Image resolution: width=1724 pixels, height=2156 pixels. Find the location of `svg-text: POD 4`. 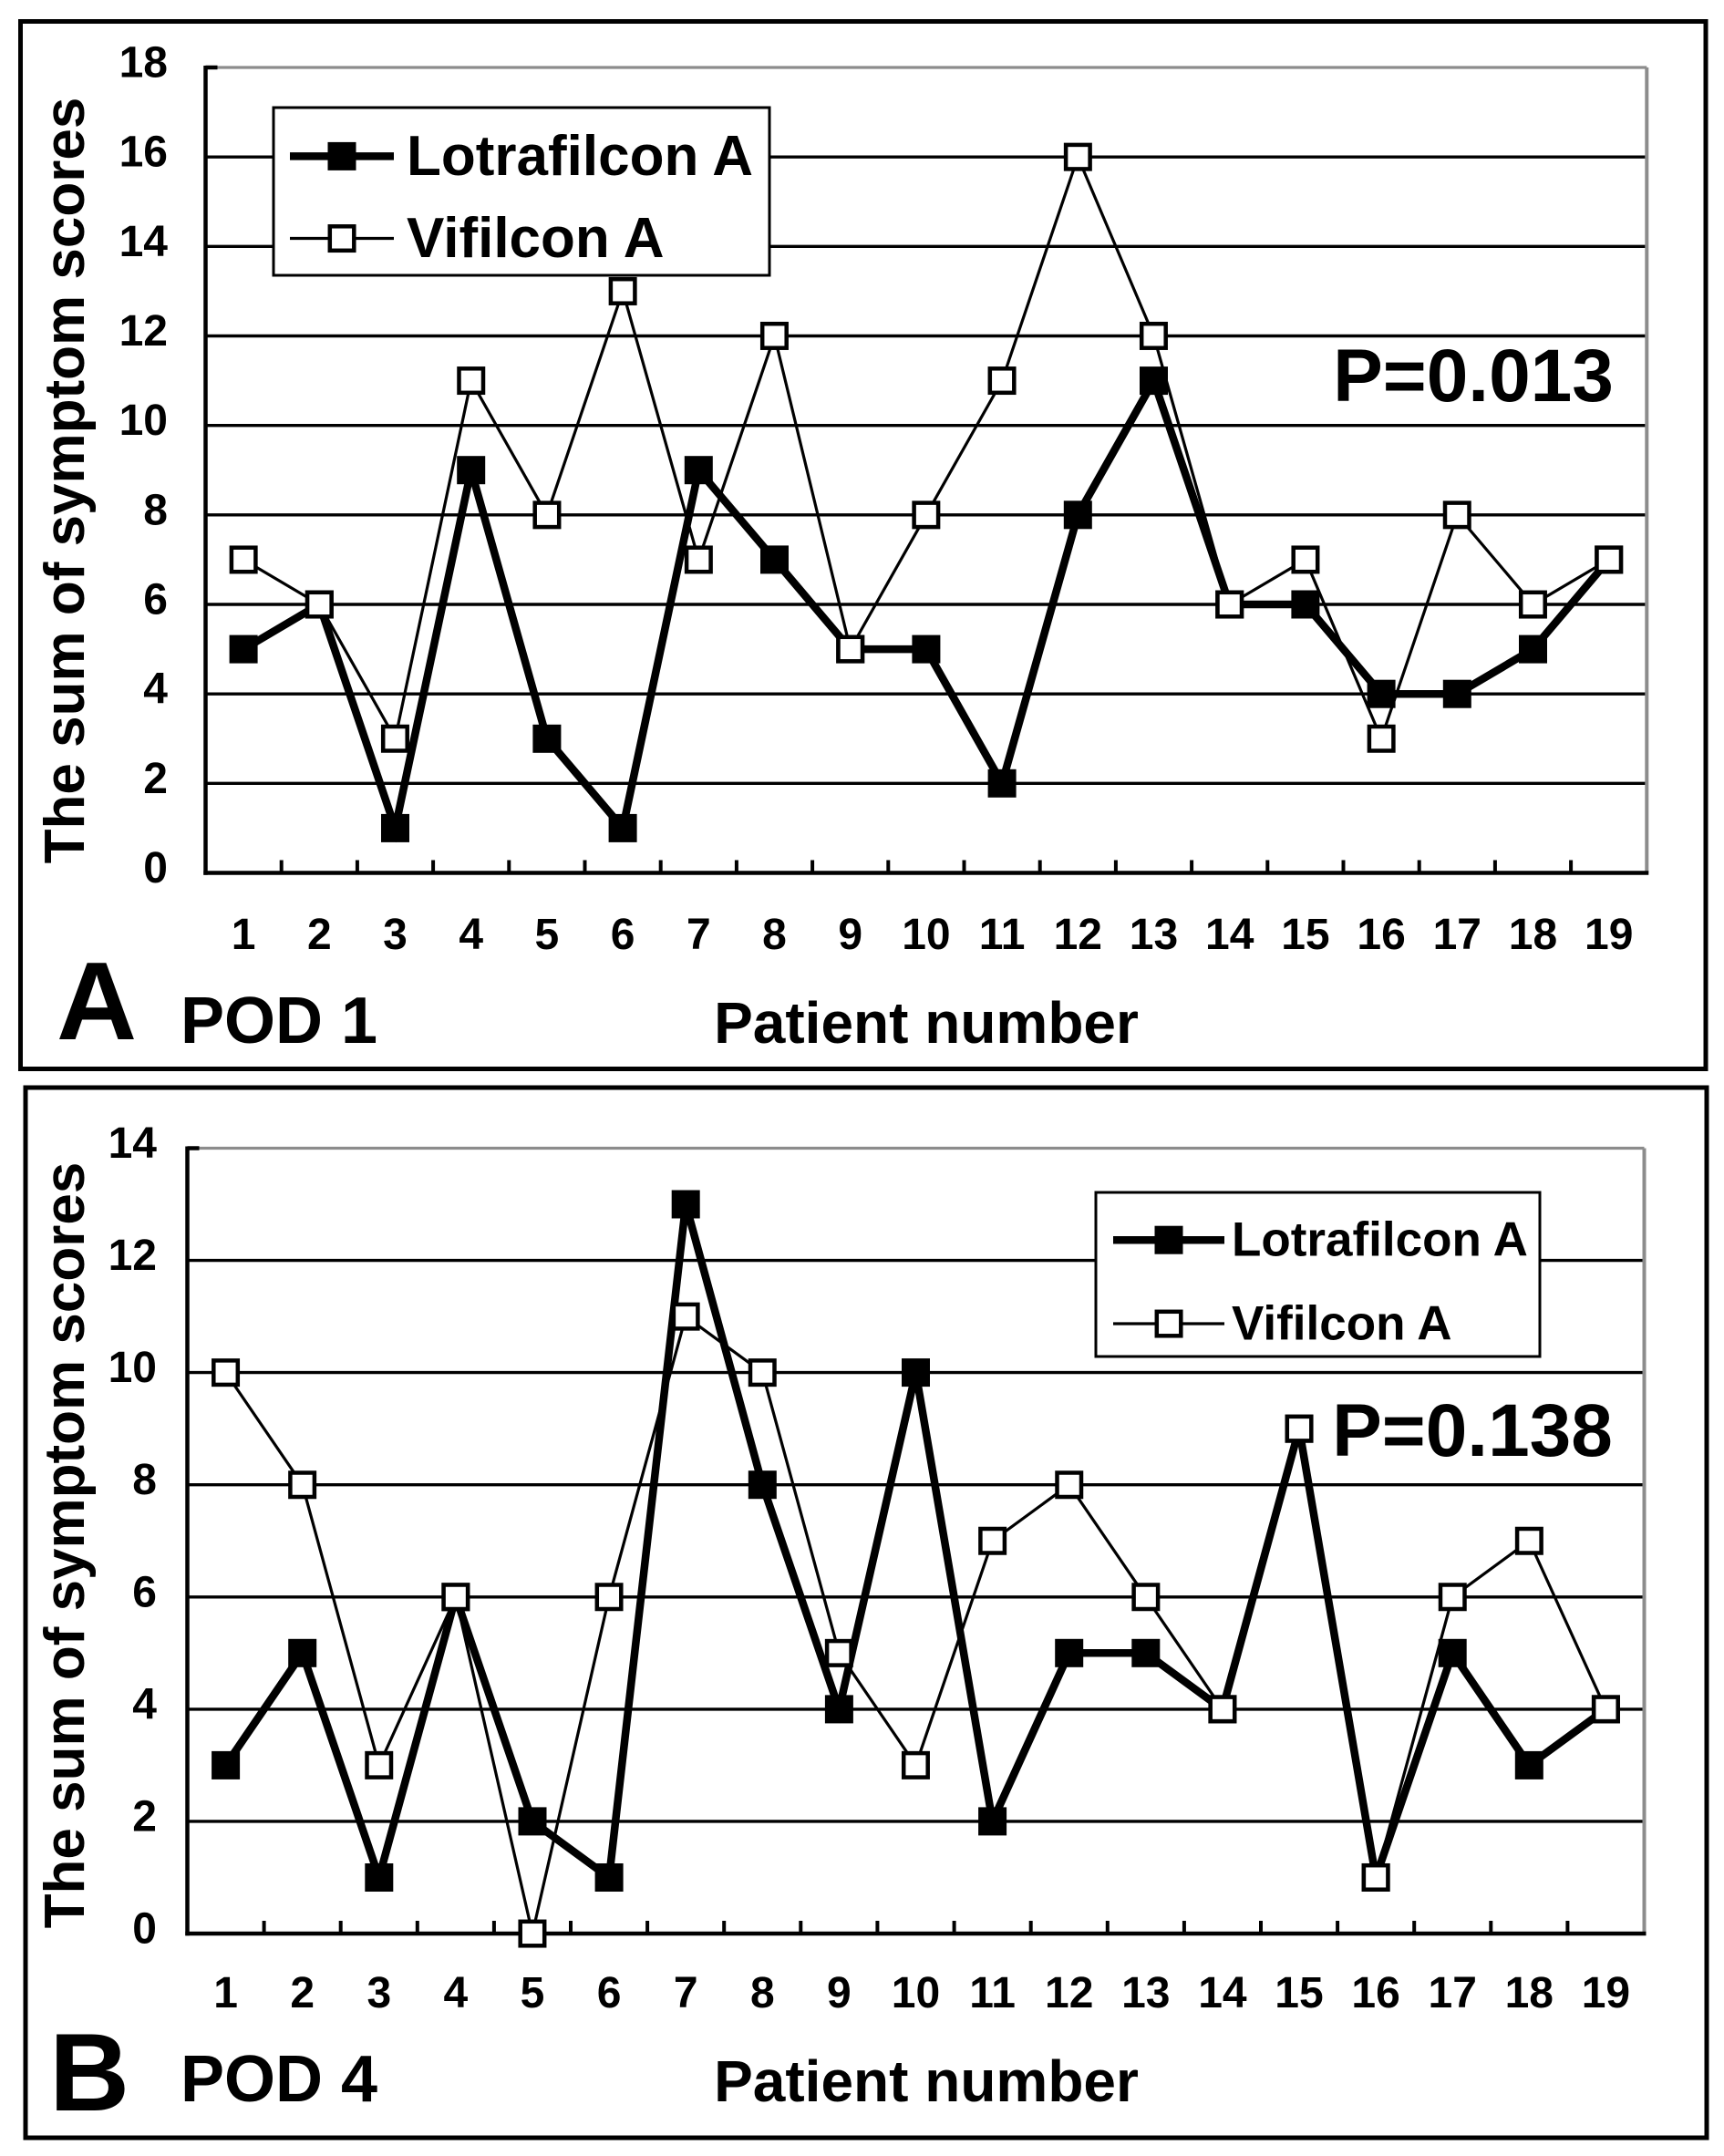

svg-text: POD 4 is located at coordinates (279, 2079).